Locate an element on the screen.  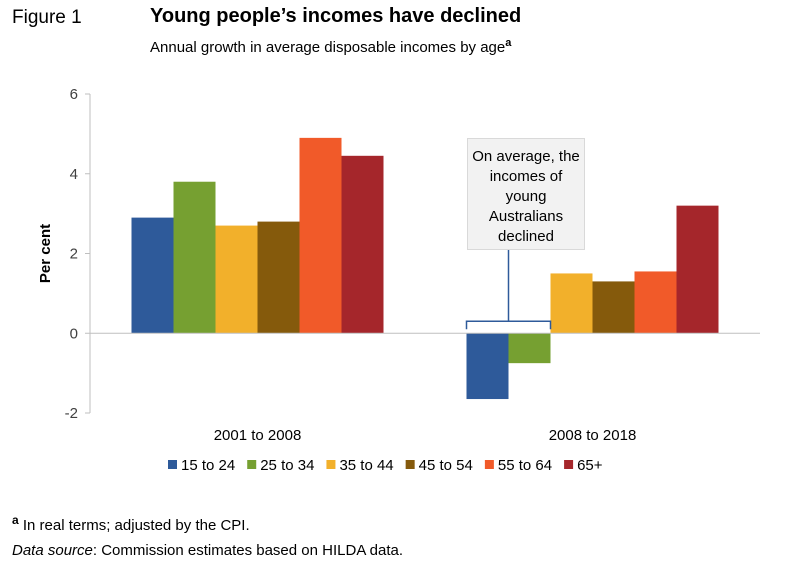
legend-label: 45 to 54 is located at coordinates (446, 465).